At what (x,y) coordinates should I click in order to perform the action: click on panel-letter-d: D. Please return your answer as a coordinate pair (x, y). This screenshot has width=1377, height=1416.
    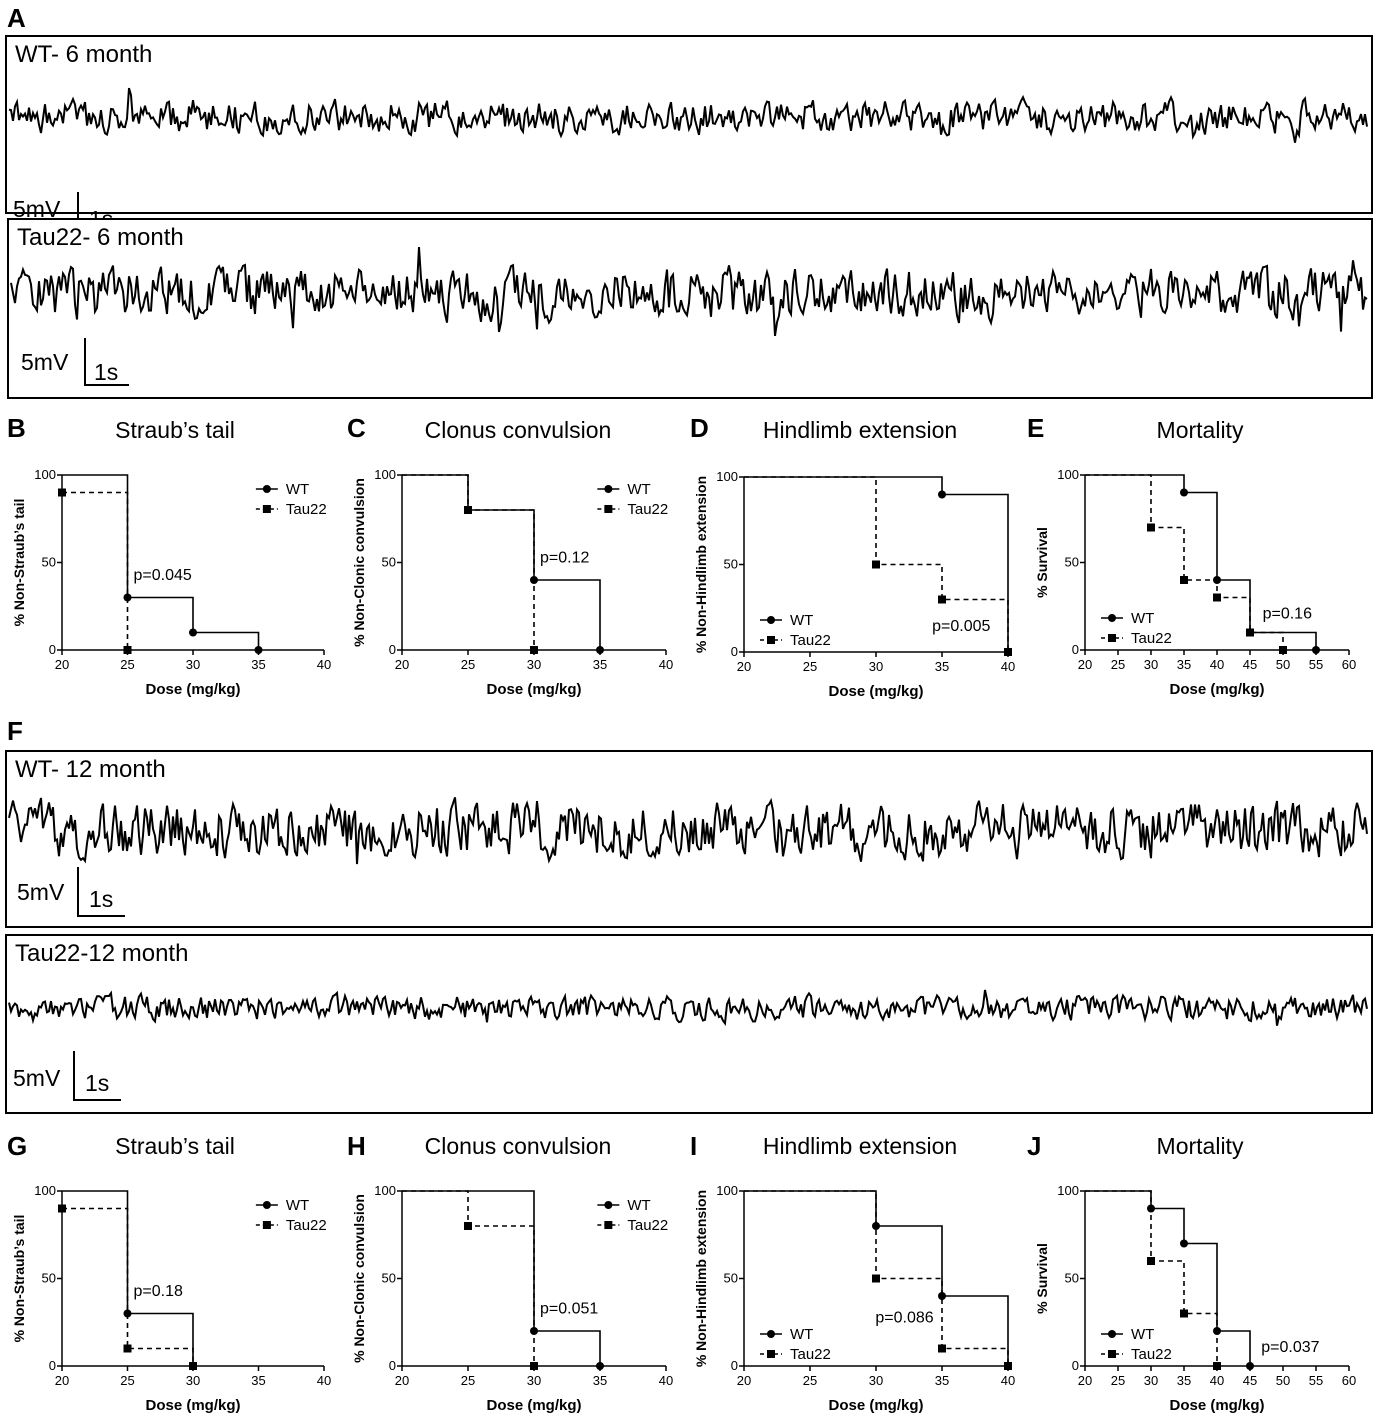
    Looking at the image, I should click on (699, 428).